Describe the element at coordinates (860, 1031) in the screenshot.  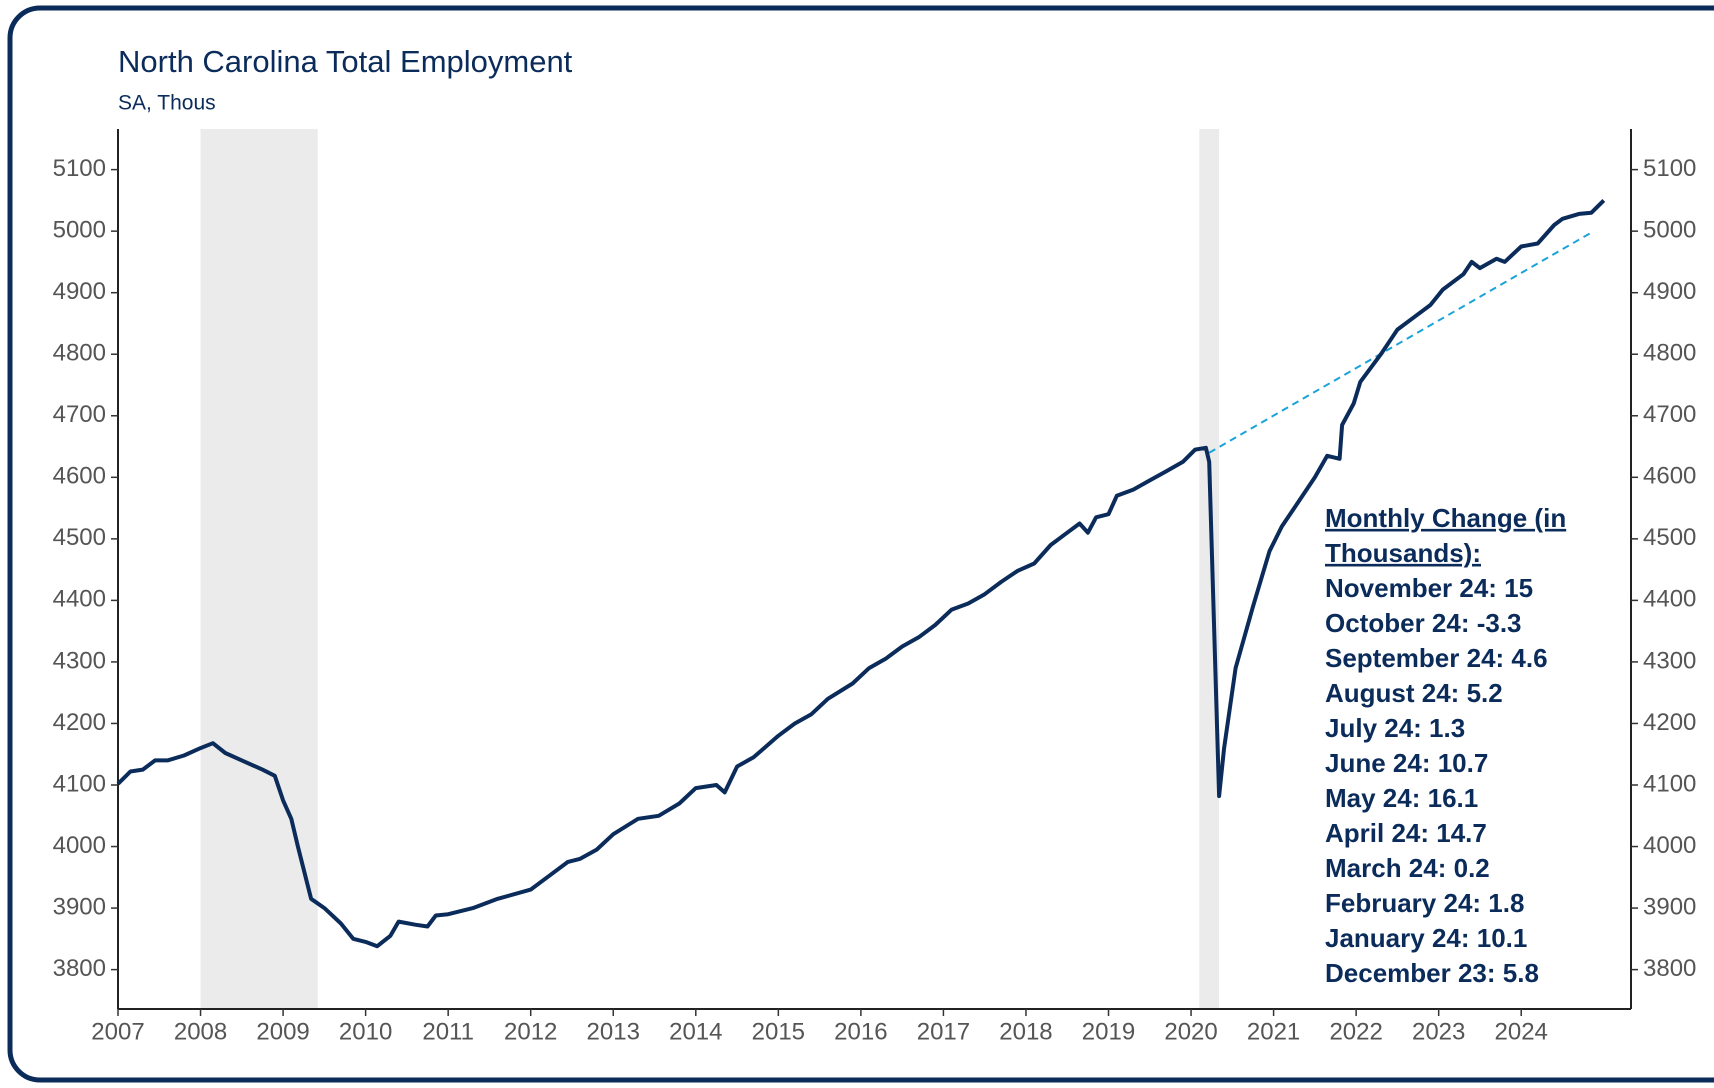
I see `x-tick-label: 2016` at that location.